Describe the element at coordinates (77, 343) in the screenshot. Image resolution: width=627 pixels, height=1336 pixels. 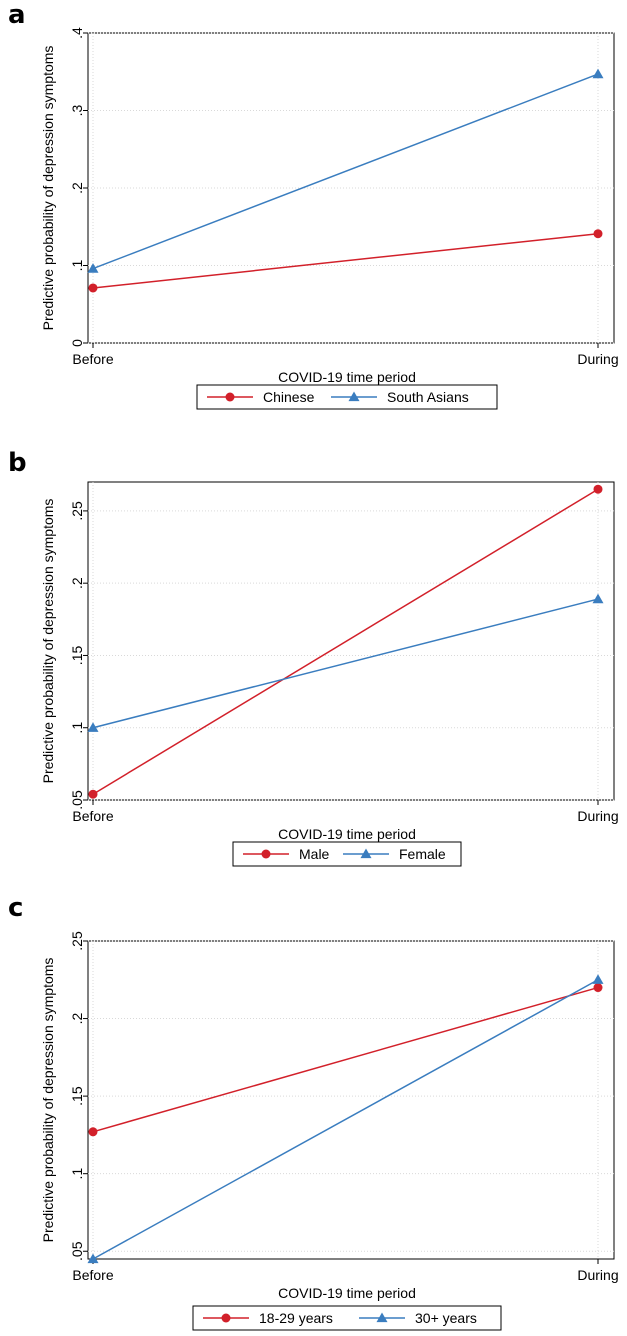
I see `y-tick-label: 0` at that location.